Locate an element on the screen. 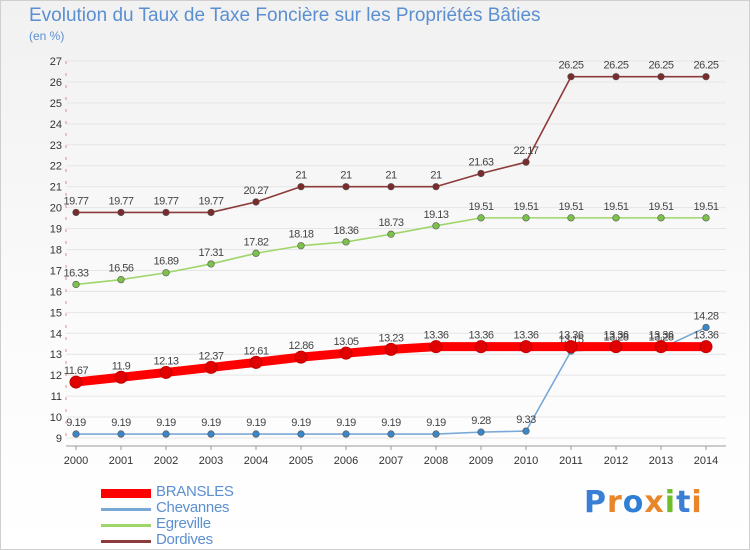 Image resolution: width=750 pixels, height=550 pixels. y-tick-label: 17 is located at coordinates (56, 271).